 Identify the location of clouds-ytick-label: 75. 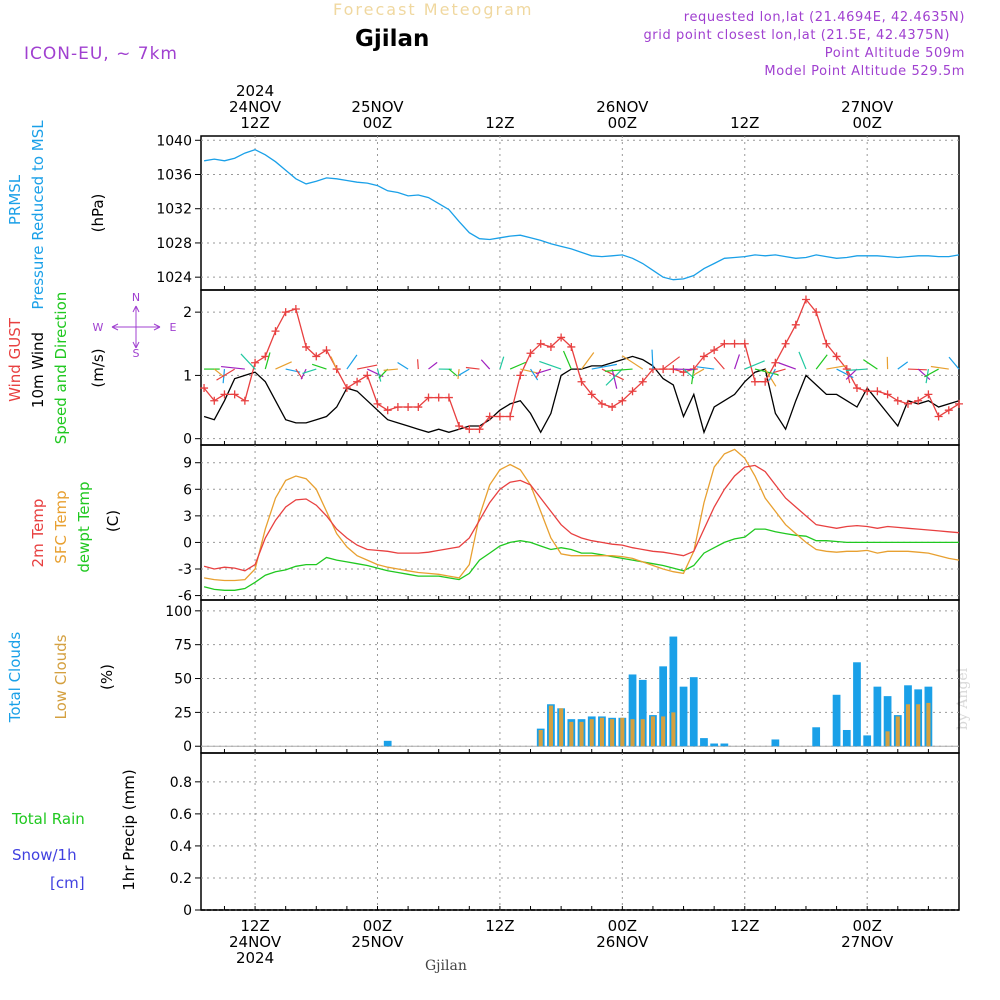
(183, 646).